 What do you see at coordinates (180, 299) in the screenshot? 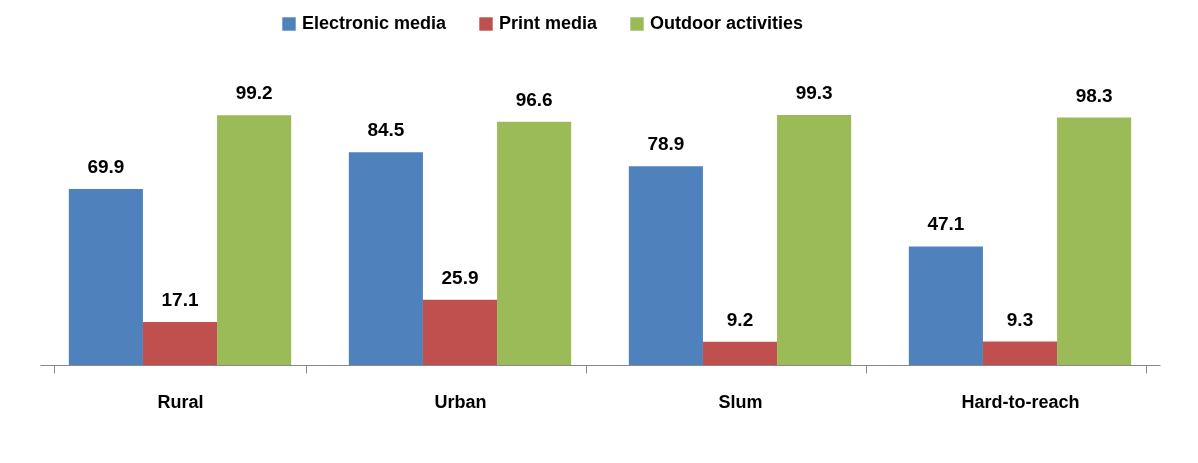
I see `data-label: 17.1` at bounding box center [180, 299].